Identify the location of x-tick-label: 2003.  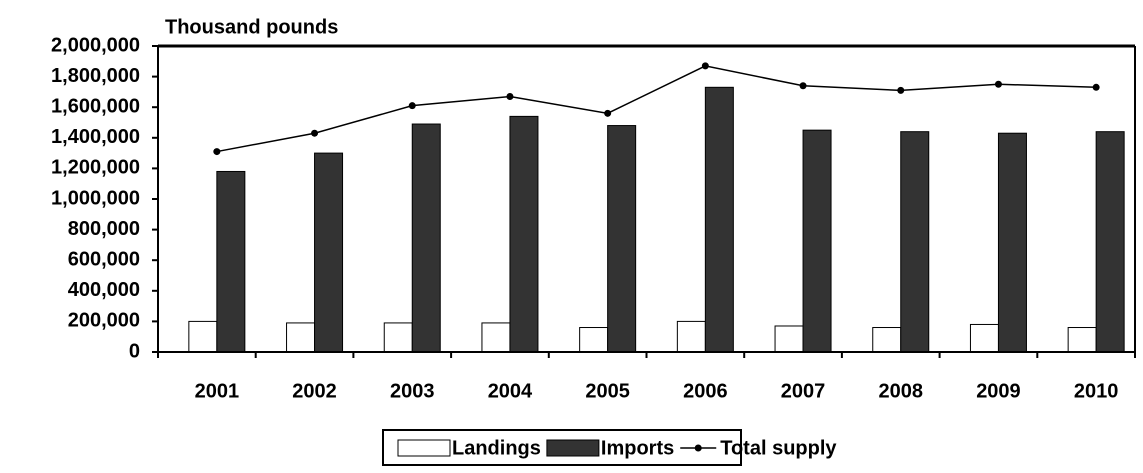
(412, 391).